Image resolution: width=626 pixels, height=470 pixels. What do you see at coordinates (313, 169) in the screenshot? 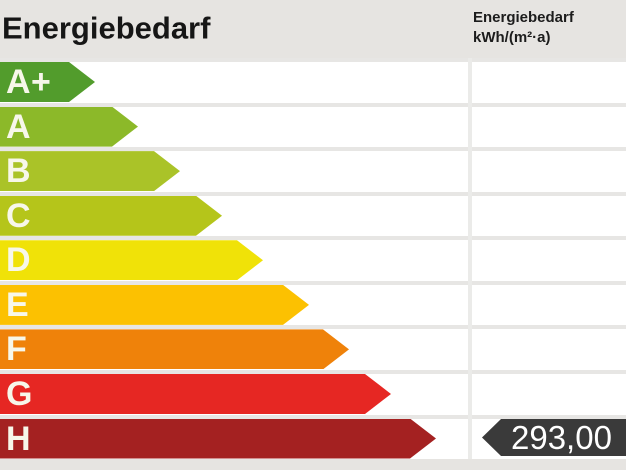
I see `scale-row: B` at bounding box center [313, 169].